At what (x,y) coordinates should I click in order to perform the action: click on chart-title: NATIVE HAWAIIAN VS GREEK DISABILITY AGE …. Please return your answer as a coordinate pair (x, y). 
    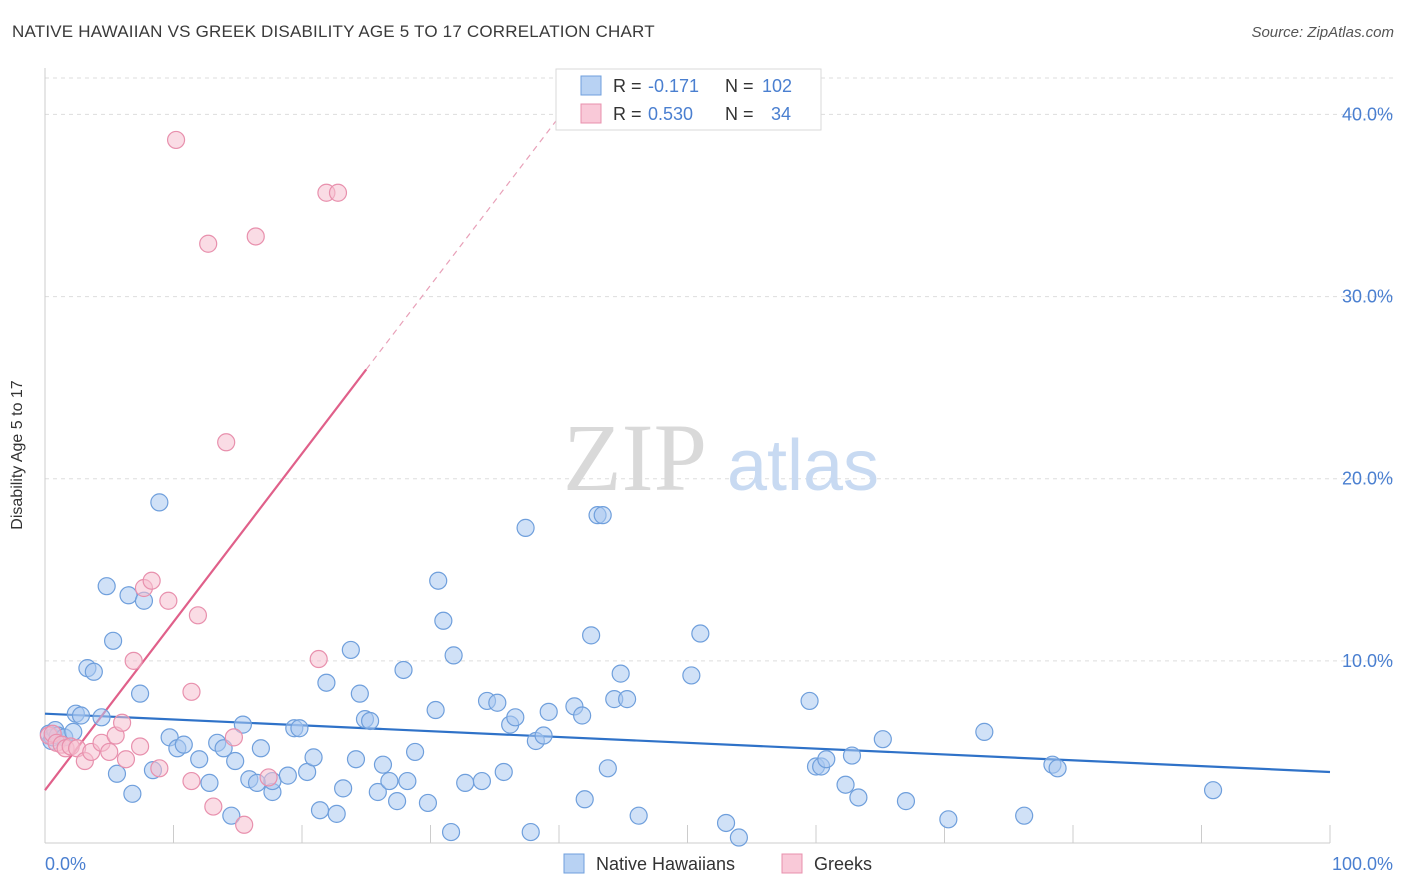
    Looking at the image, I should click on (333, 31).